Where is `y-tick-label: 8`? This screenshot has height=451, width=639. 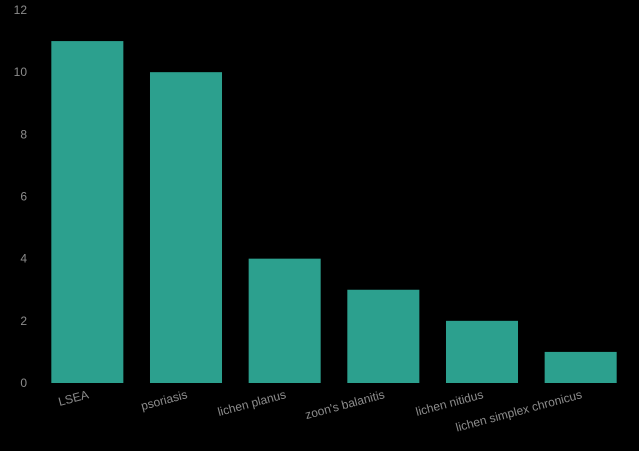
y-tick-label: 8 is located at coordinates (23, 134).